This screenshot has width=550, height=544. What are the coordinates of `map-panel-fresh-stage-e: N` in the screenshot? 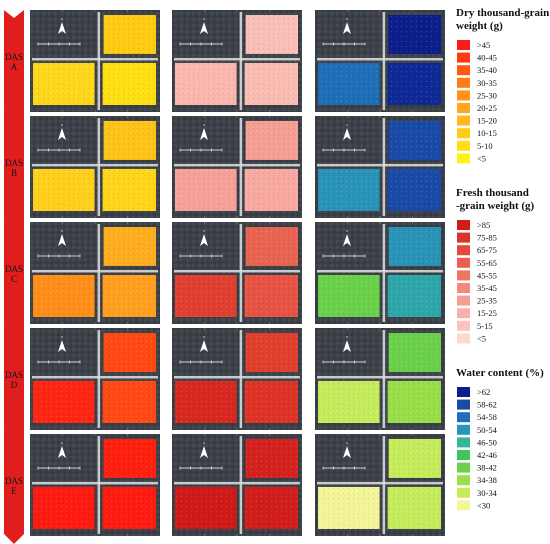 It's located at (237, 485).